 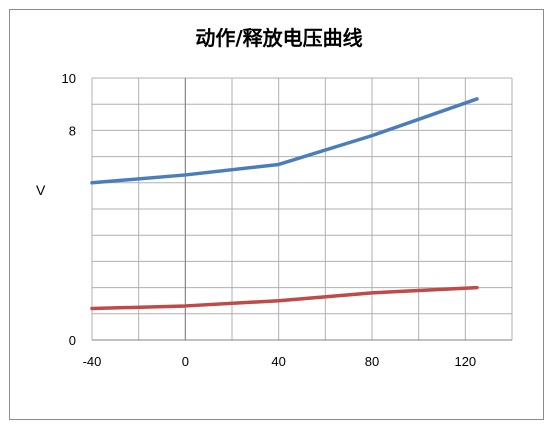 What do you see at coordinates (278, 361) in the screenshot?
I see `x-tick-label: 40` at bounding box center [278, 361].